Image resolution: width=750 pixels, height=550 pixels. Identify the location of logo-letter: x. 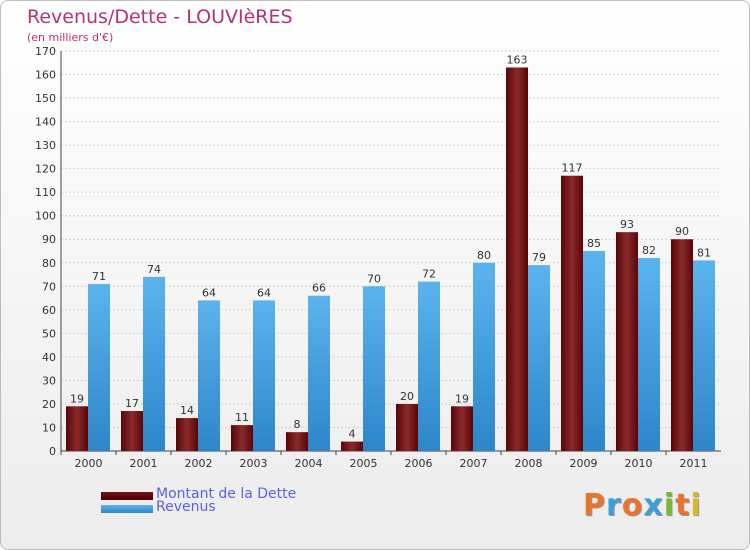
(653, 505).